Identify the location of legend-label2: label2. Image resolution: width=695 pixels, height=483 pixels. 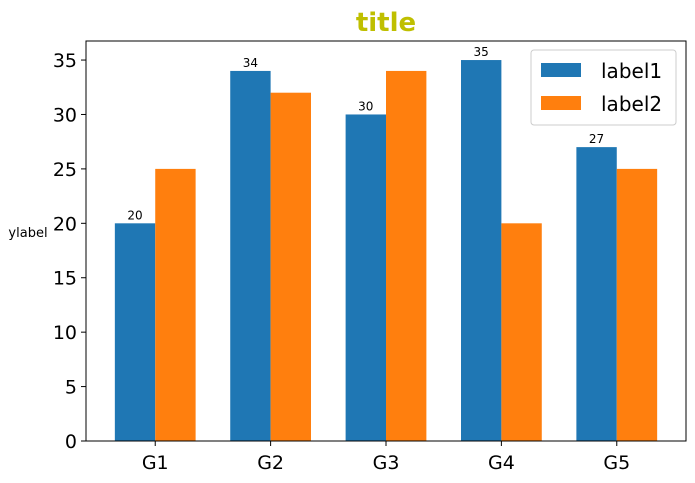
(631, 104).